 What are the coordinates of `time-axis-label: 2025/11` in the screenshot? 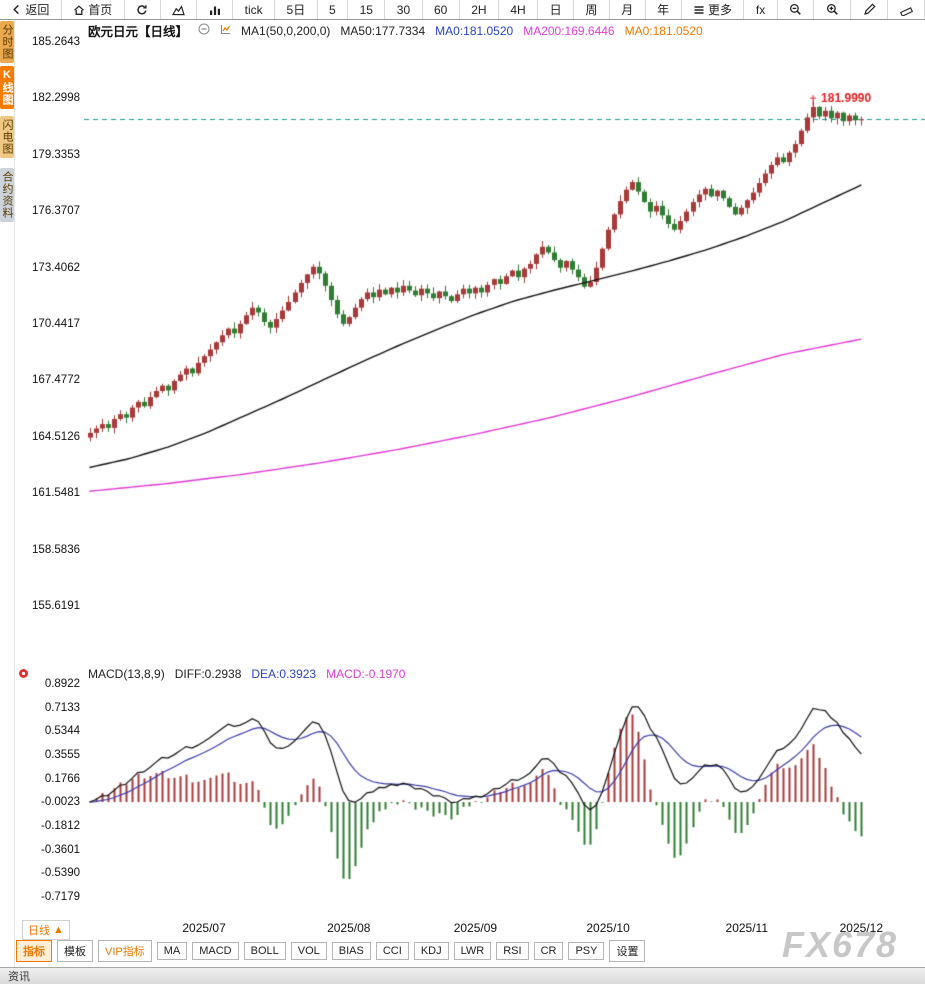 It's located at (747, 928).